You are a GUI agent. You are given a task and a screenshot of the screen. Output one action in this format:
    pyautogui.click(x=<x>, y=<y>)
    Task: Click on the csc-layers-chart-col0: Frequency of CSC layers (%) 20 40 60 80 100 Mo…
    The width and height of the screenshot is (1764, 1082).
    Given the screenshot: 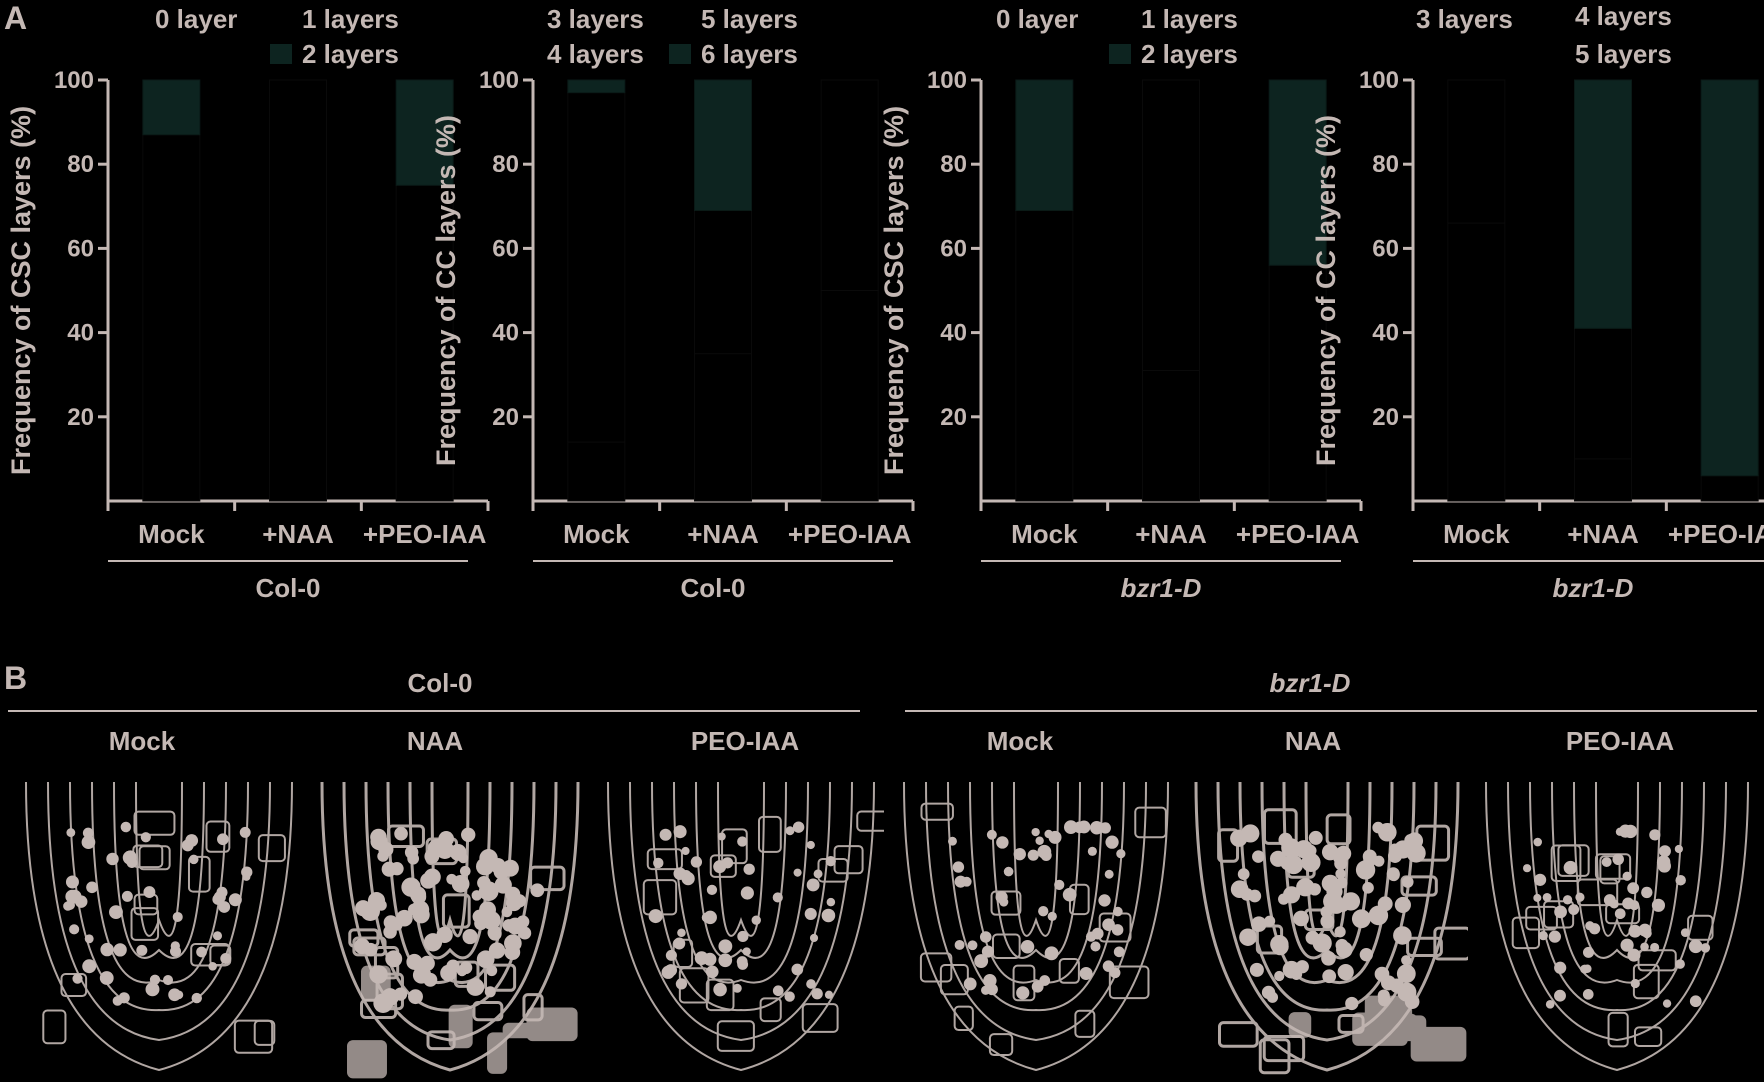 What is the action you would take?
    pyautogui.click(x=248, y=335)
    